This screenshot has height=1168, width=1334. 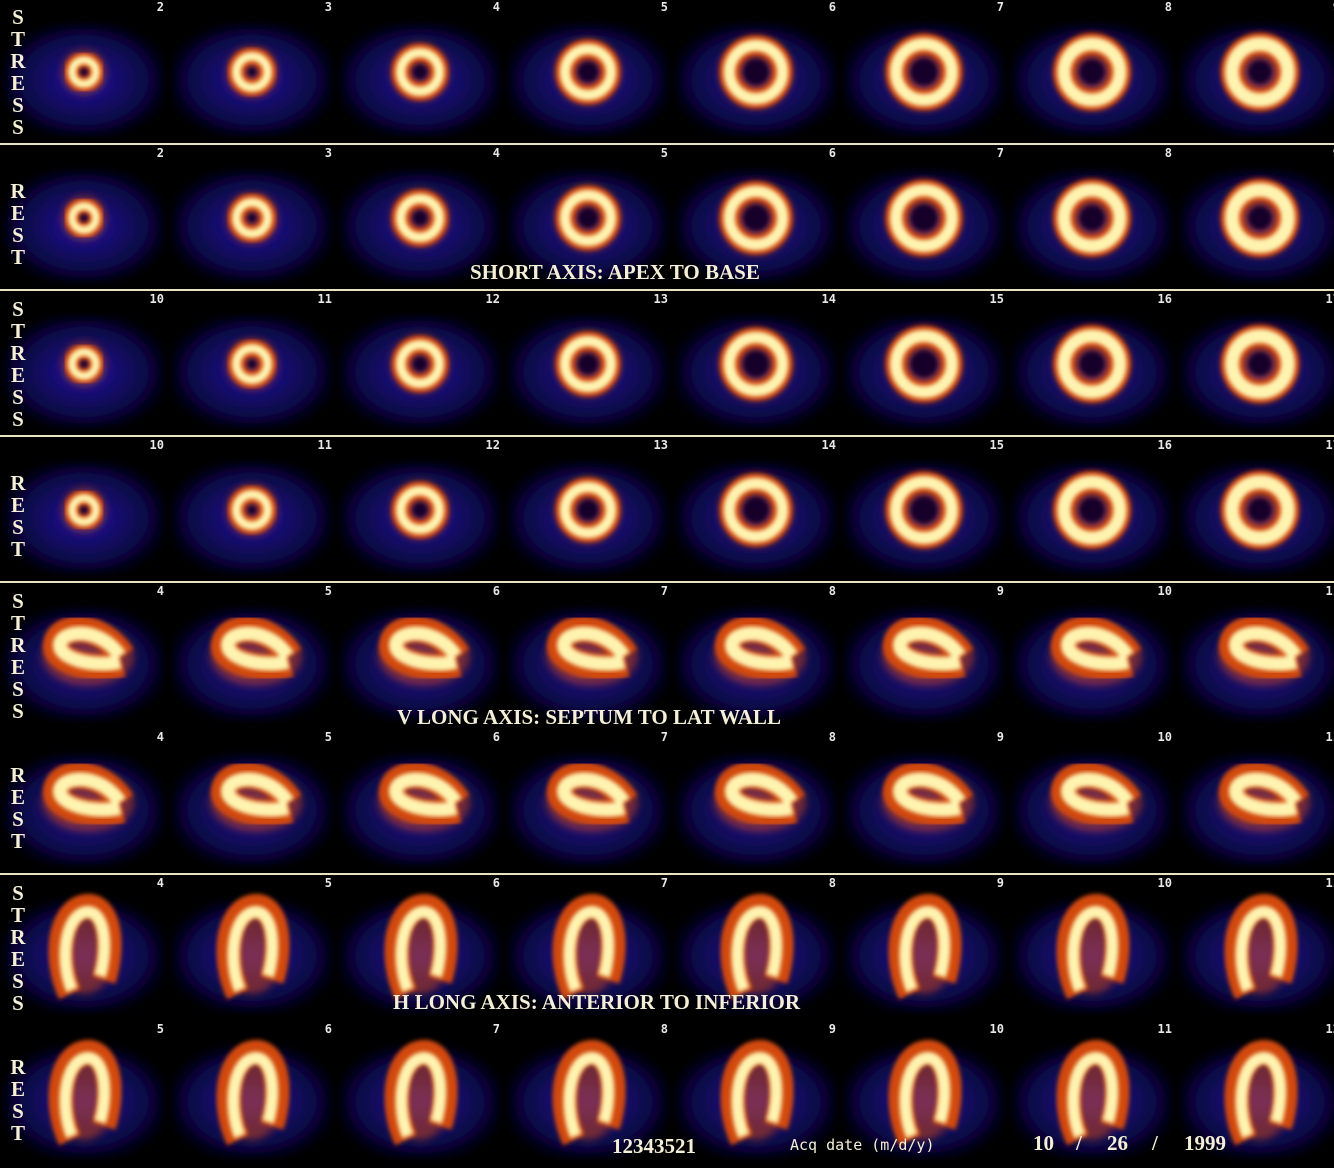 I want to click on scan-frame: 11, so click(x=1255, y=654).